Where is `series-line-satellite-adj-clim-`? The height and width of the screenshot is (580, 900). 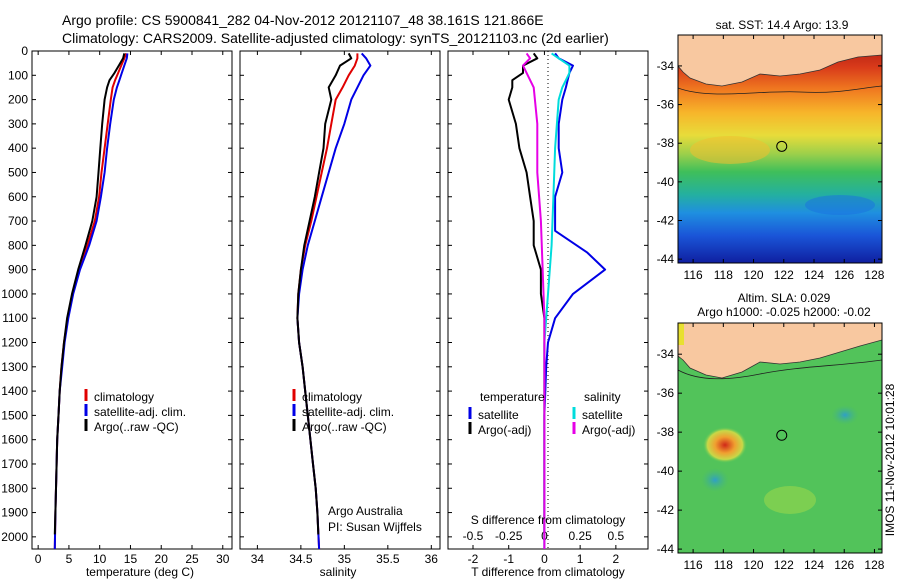
series-line-satellite-adj-clim- is located at coordinates (91, 301).